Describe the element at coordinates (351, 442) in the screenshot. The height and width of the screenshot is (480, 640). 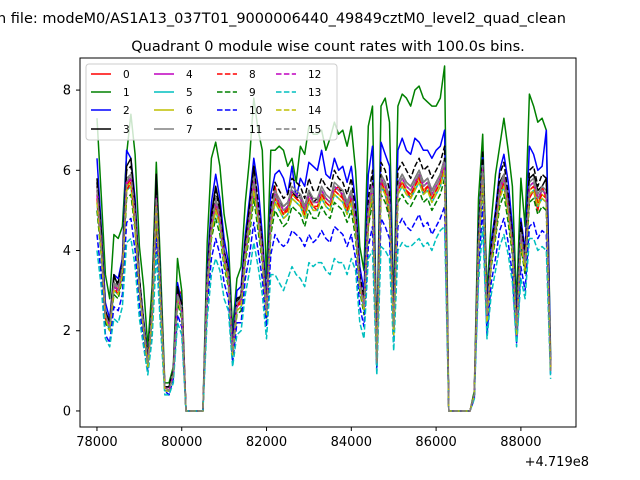
I see `x-tick-label: 84000` at that location.